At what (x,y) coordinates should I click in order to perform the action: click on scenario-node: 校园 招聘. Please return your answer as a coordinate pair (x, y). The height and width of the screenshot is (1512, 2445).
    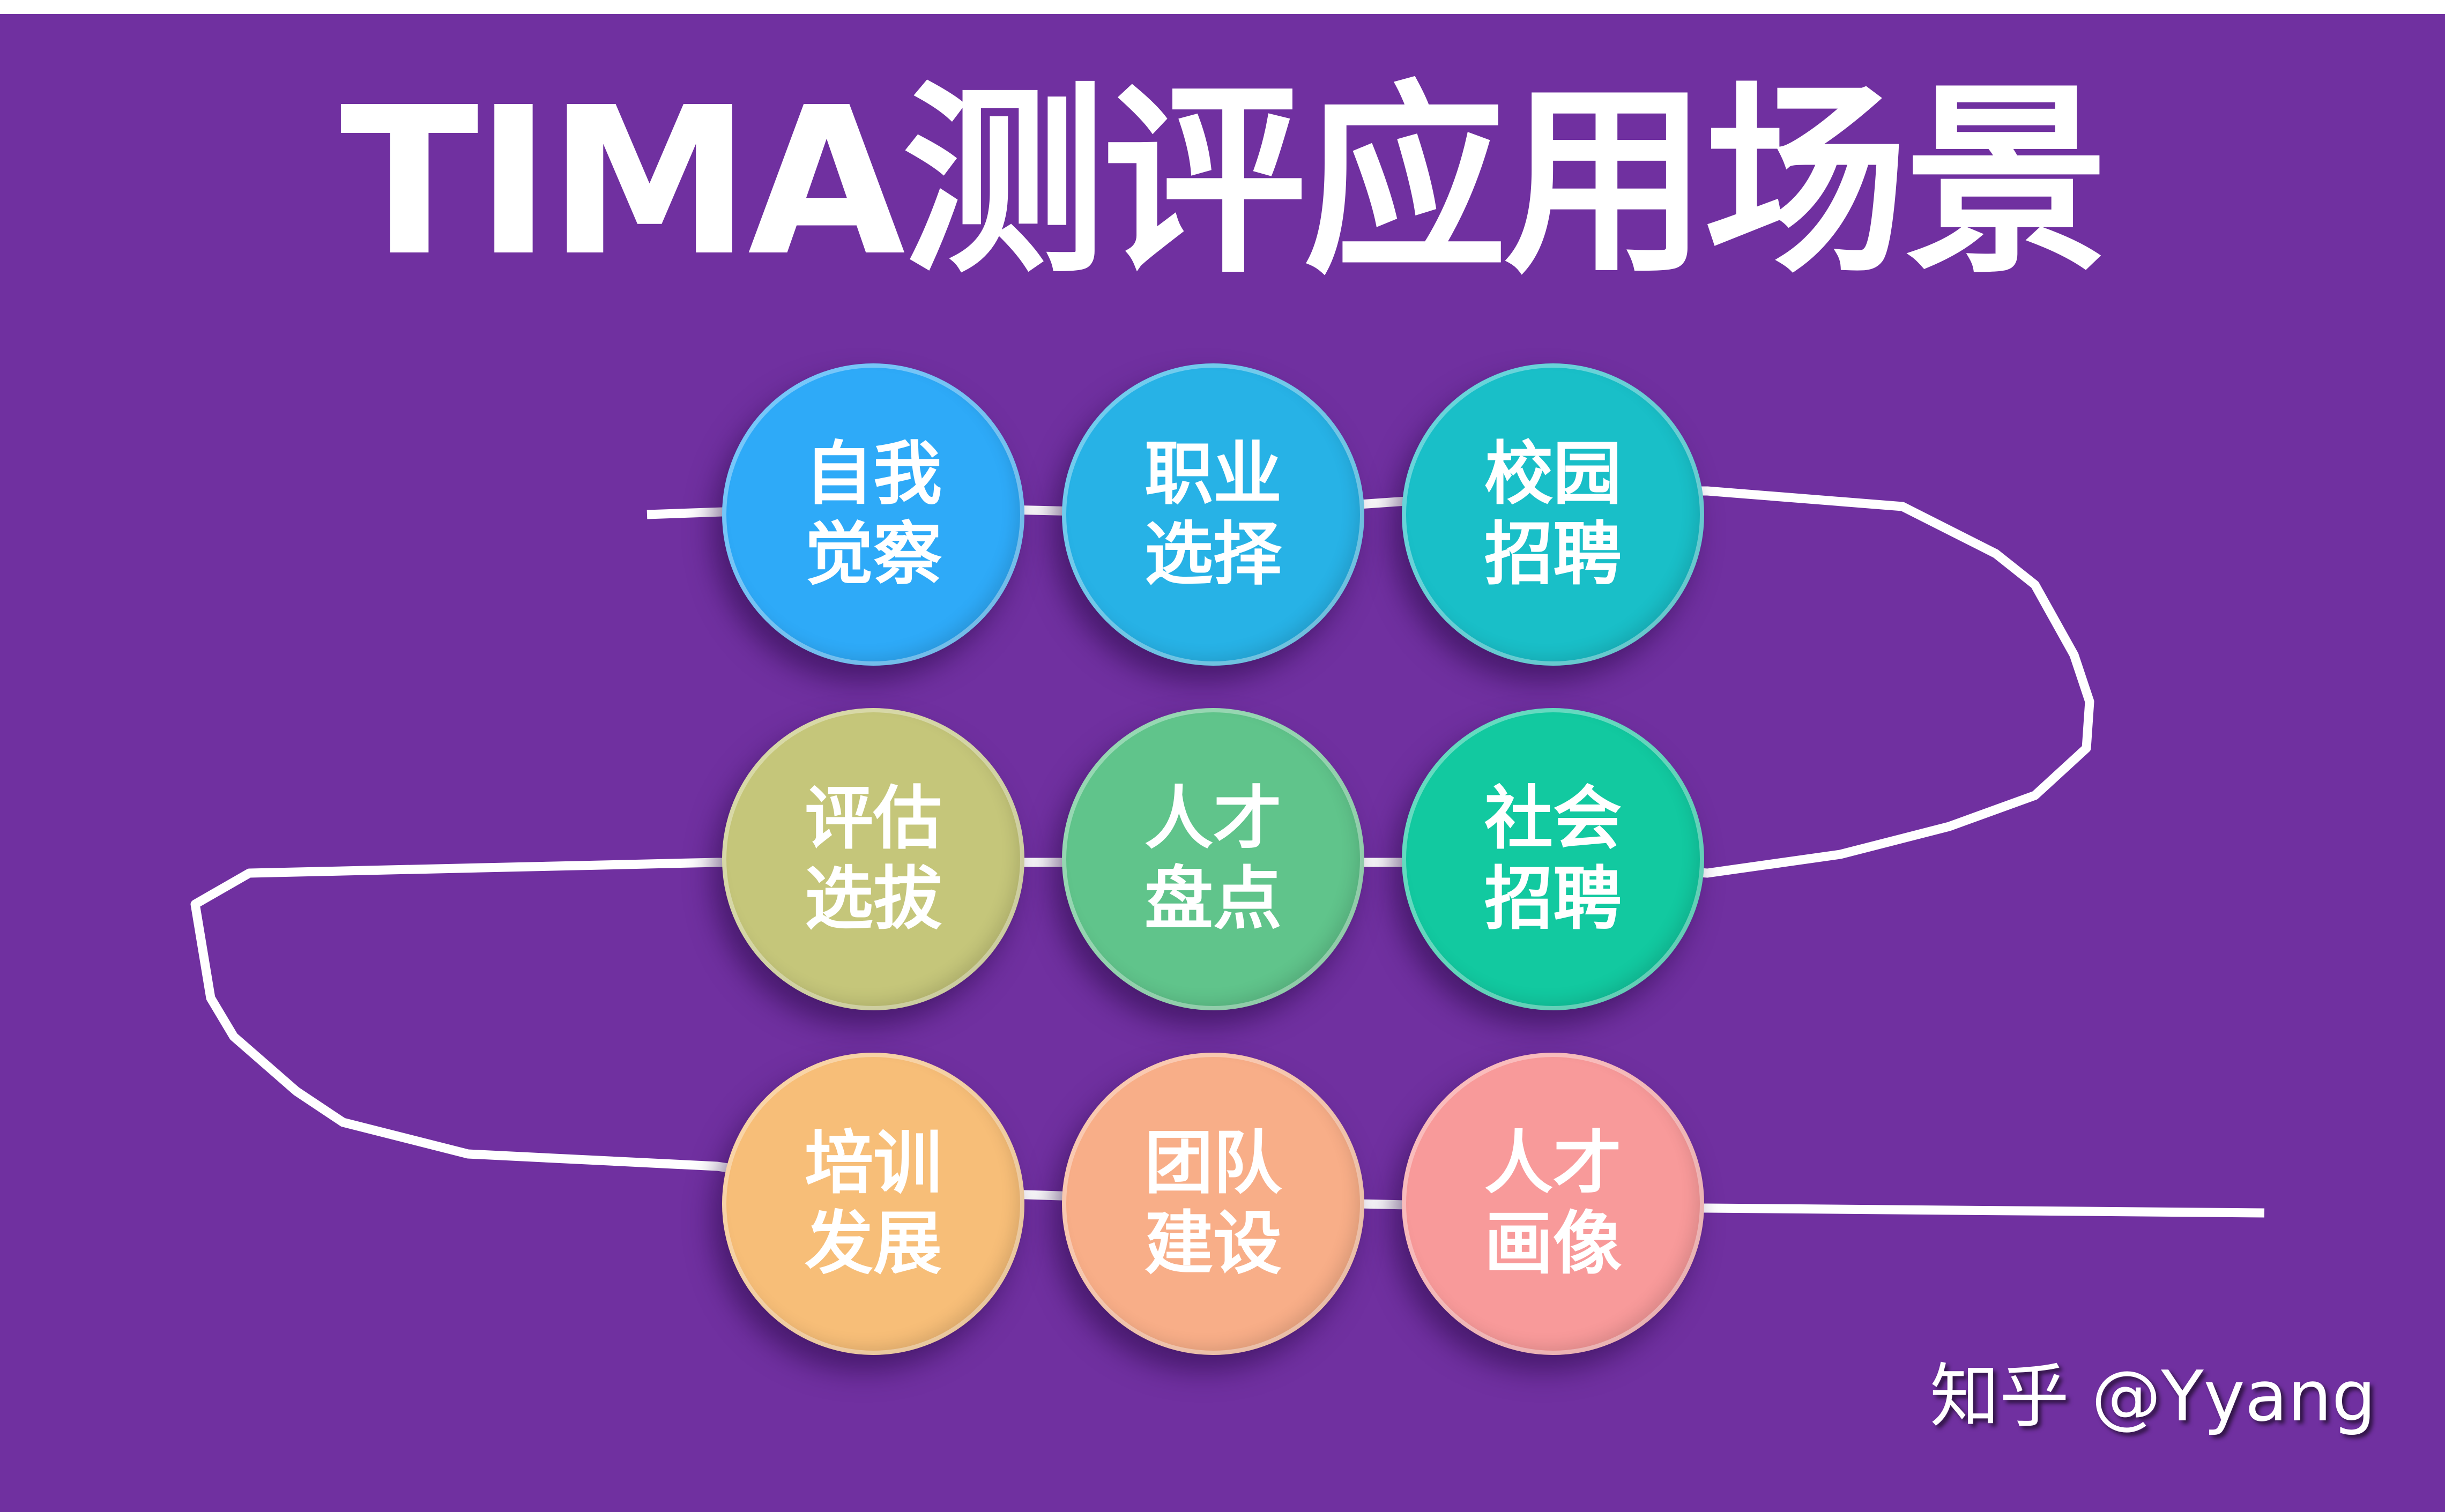
    Looking at the image, I should click on (1553, 514).